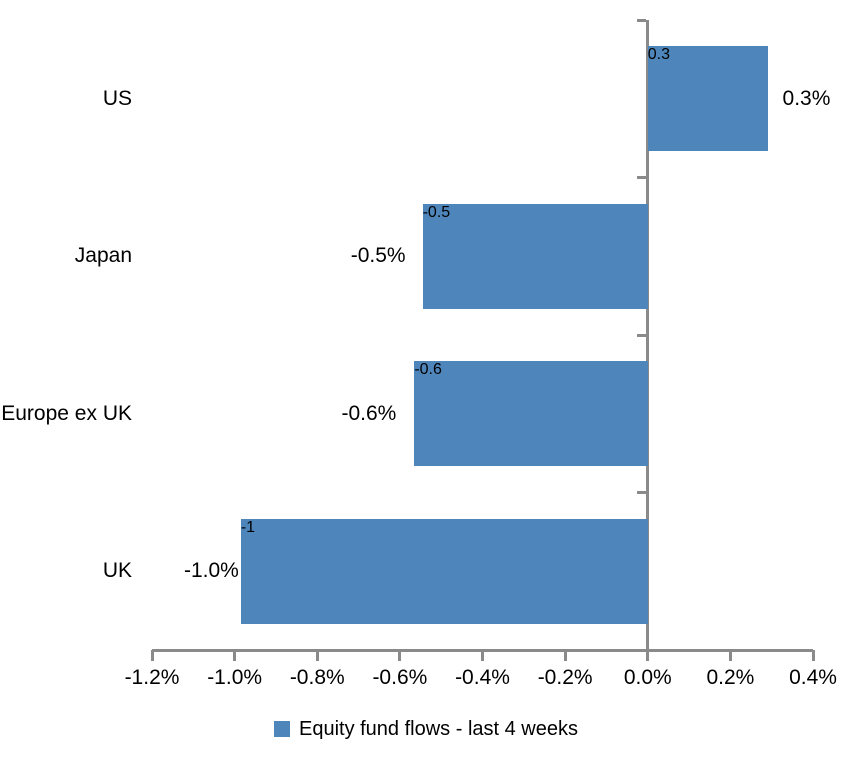  Describe the element at coordinates (281, 729) in the screenshot. I see `legend-swatch-icon` at that location.